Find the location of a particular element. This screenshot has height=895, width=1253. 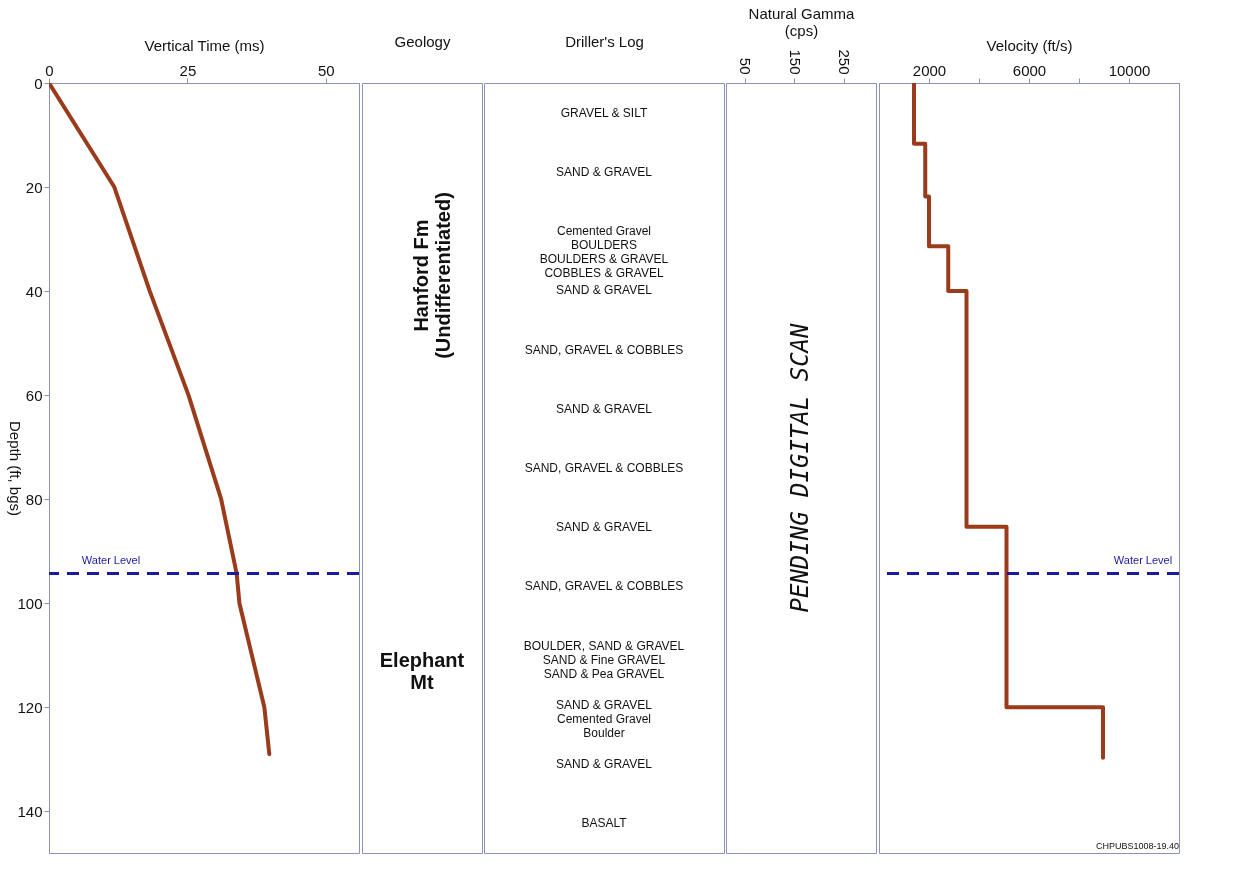

y-tick-label: 100 is located at coordinates (30, 603).